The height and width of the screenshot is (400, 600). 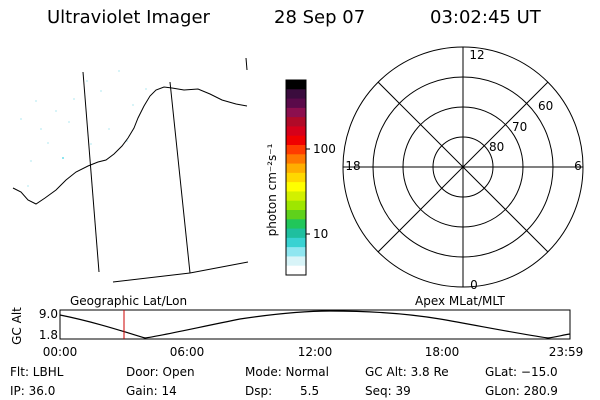 What do you see at coordinates (310, 391) in the screenshot?
I see `dsp-value: 5.5` at bounding box center [310, 391].